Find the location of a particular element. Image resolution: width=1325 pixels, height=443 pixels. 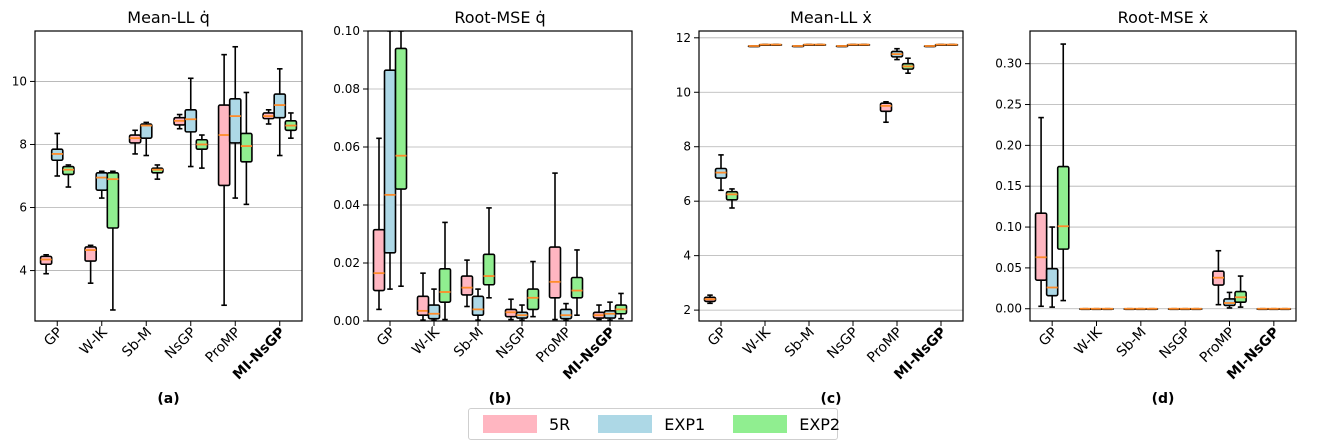

y-tick-label: 0.02 is located at coordinates (346, 263).